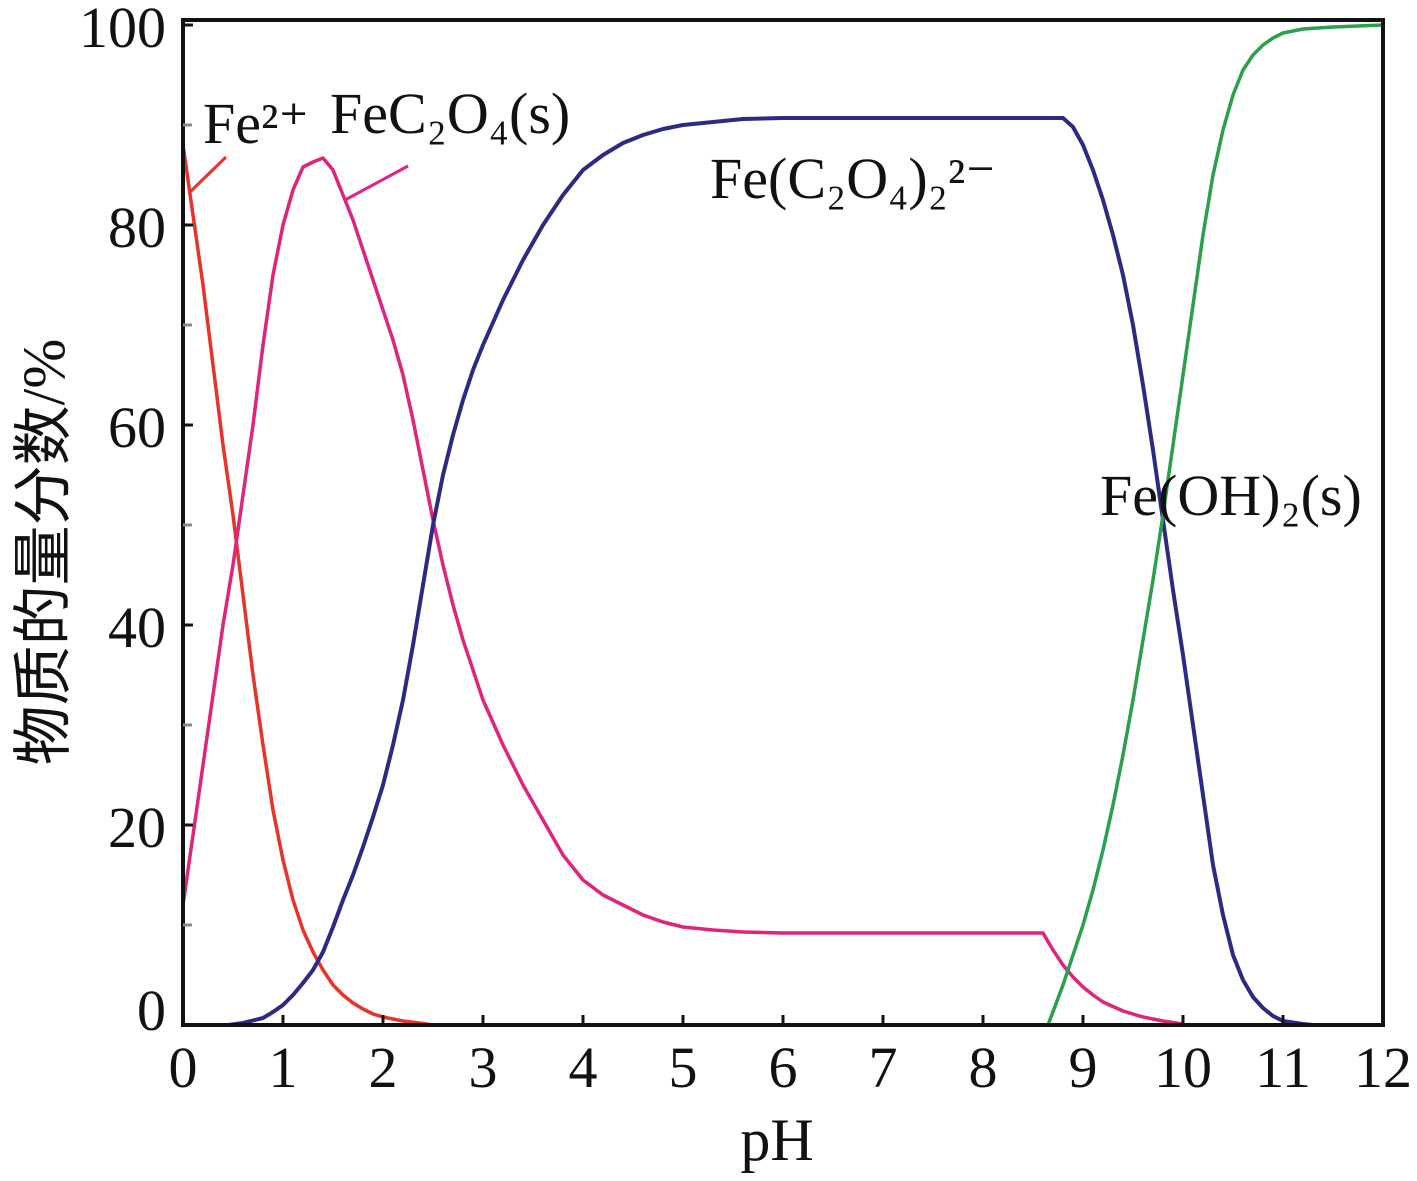 The image size is (1417, 1181). Describe the element at coordinates (308, 585) in the screenshot. I see `series-line-fe2plus` at that location.